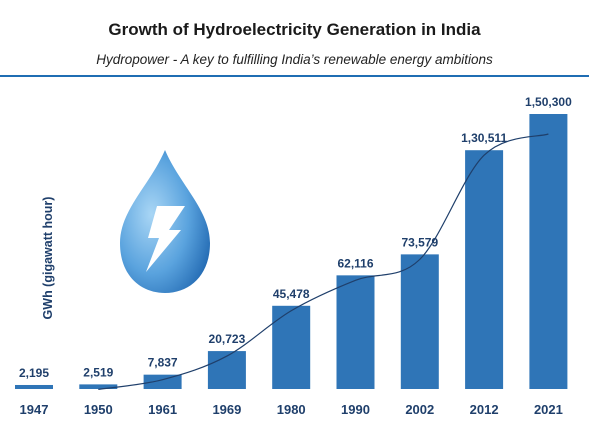 Image resolution: width=589 pixels, height=437 pixels. I want to click on bar-1990, so click(355, 332).